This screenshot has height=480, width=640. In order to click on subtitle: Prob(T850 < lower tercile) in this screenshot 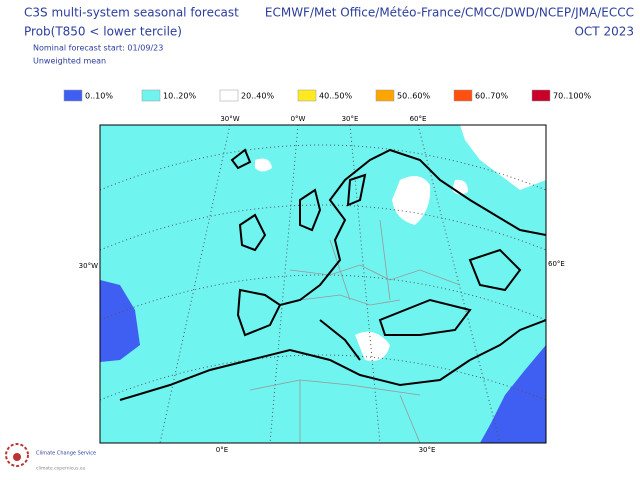, I will do `click(103, 32)`.